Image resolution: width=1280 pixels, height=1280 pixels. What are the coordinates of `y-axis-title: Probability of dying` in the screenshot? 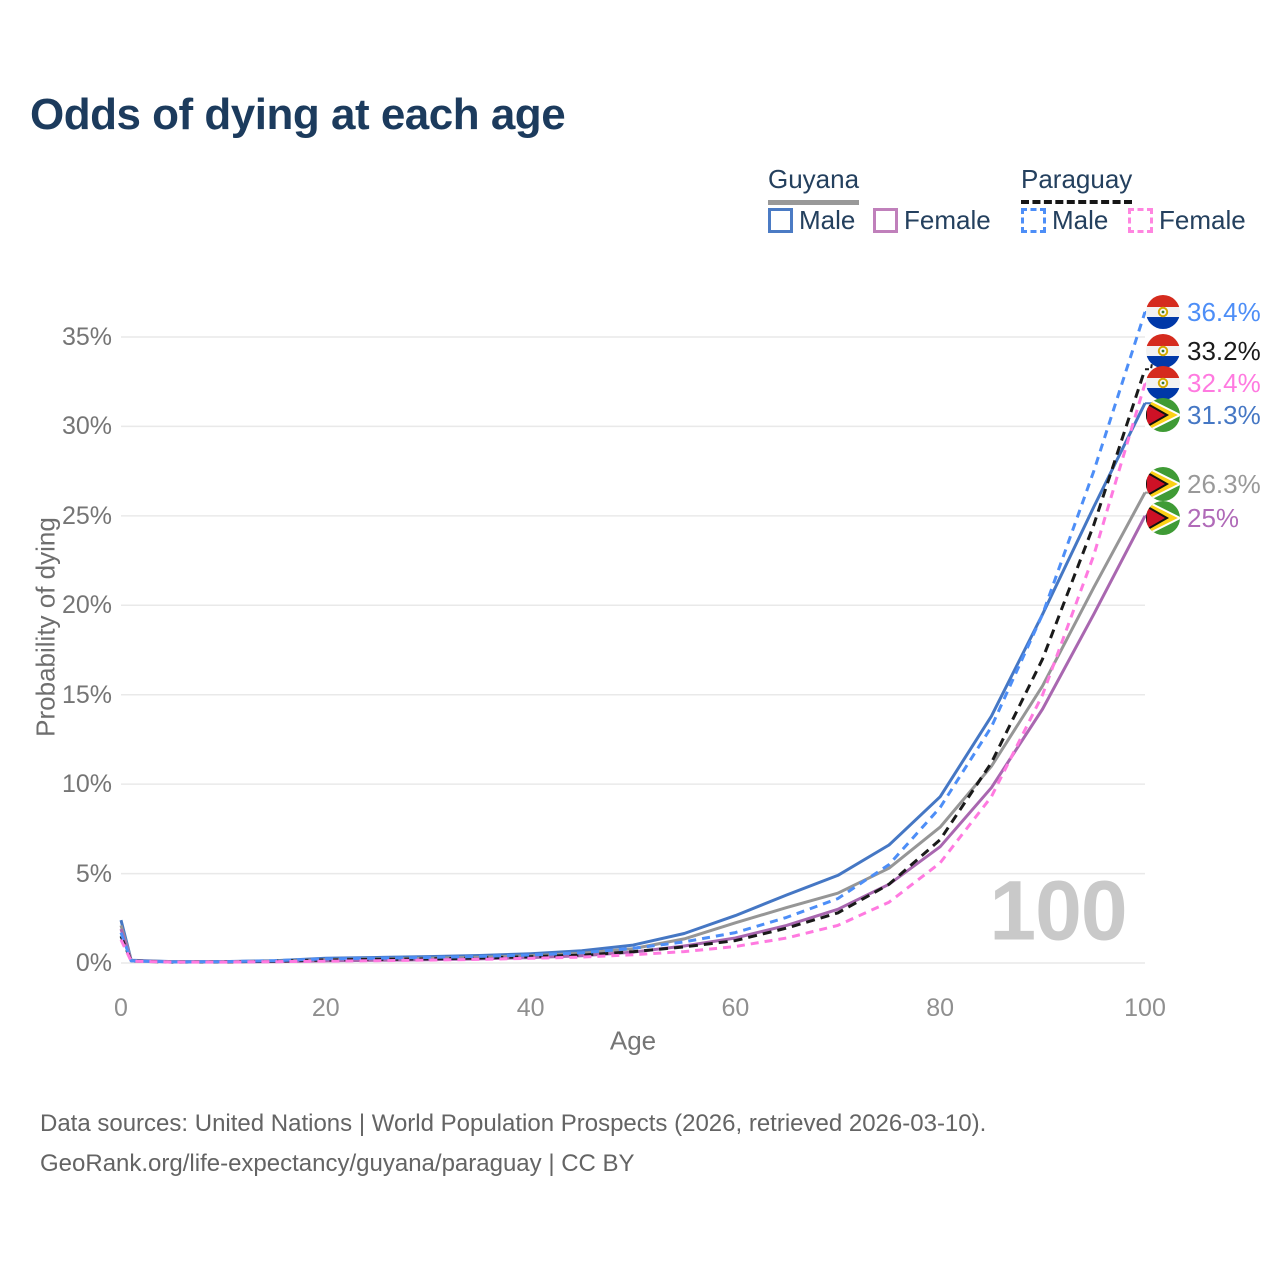 It's located at (45, 627).